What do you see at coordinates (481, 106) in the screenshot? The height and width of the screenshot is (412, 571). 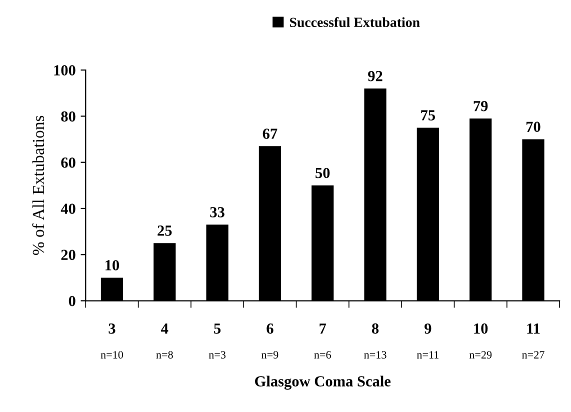 I see `data-label: 79` at bounding box center [481, 106].